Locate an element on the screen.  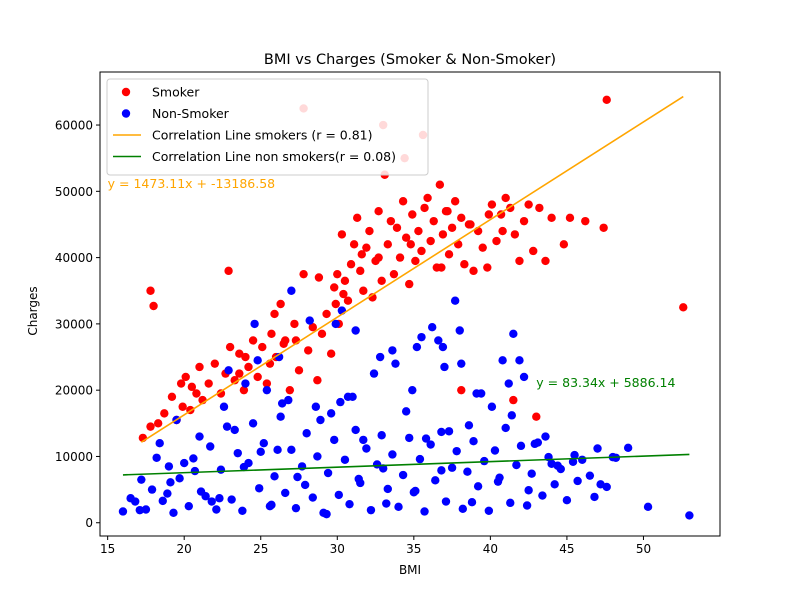
y-tick-label: 50000 is located at coordinates (74, 192).